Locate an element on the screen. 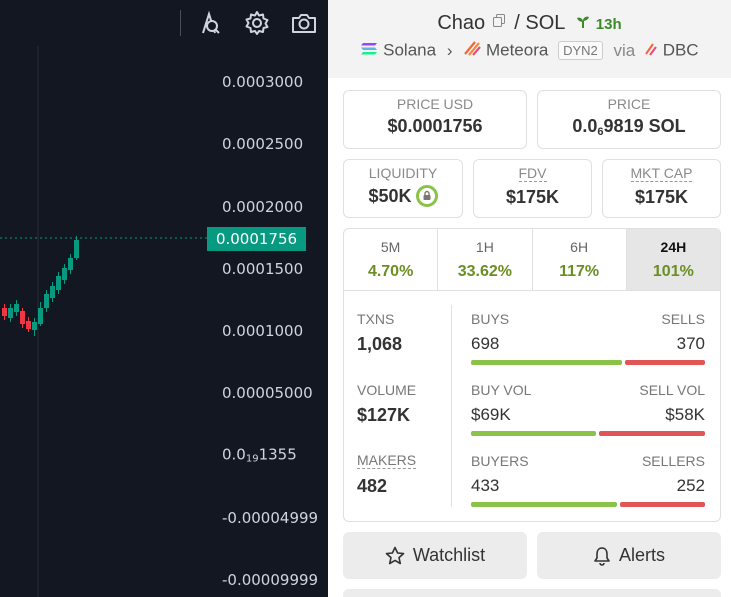  y-axis-label: -0.00004999 is located at coordinates (270, 518).